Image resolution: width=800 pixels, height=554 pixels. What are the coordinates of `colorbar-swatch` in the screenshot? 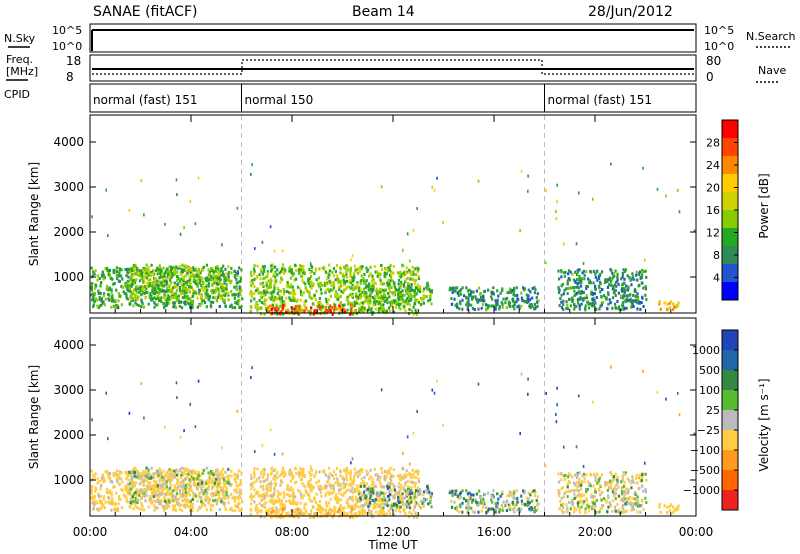 It's located at (730, 255).